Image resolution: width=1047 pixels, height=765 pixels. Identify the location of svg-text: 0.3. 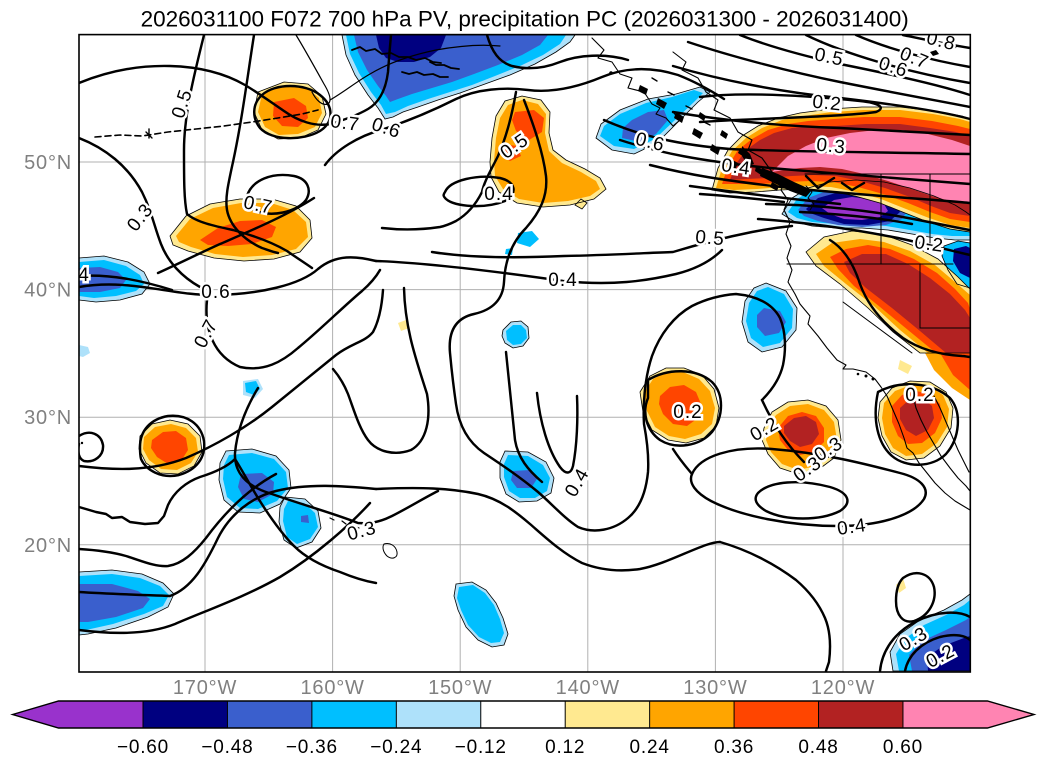
(830, 147).